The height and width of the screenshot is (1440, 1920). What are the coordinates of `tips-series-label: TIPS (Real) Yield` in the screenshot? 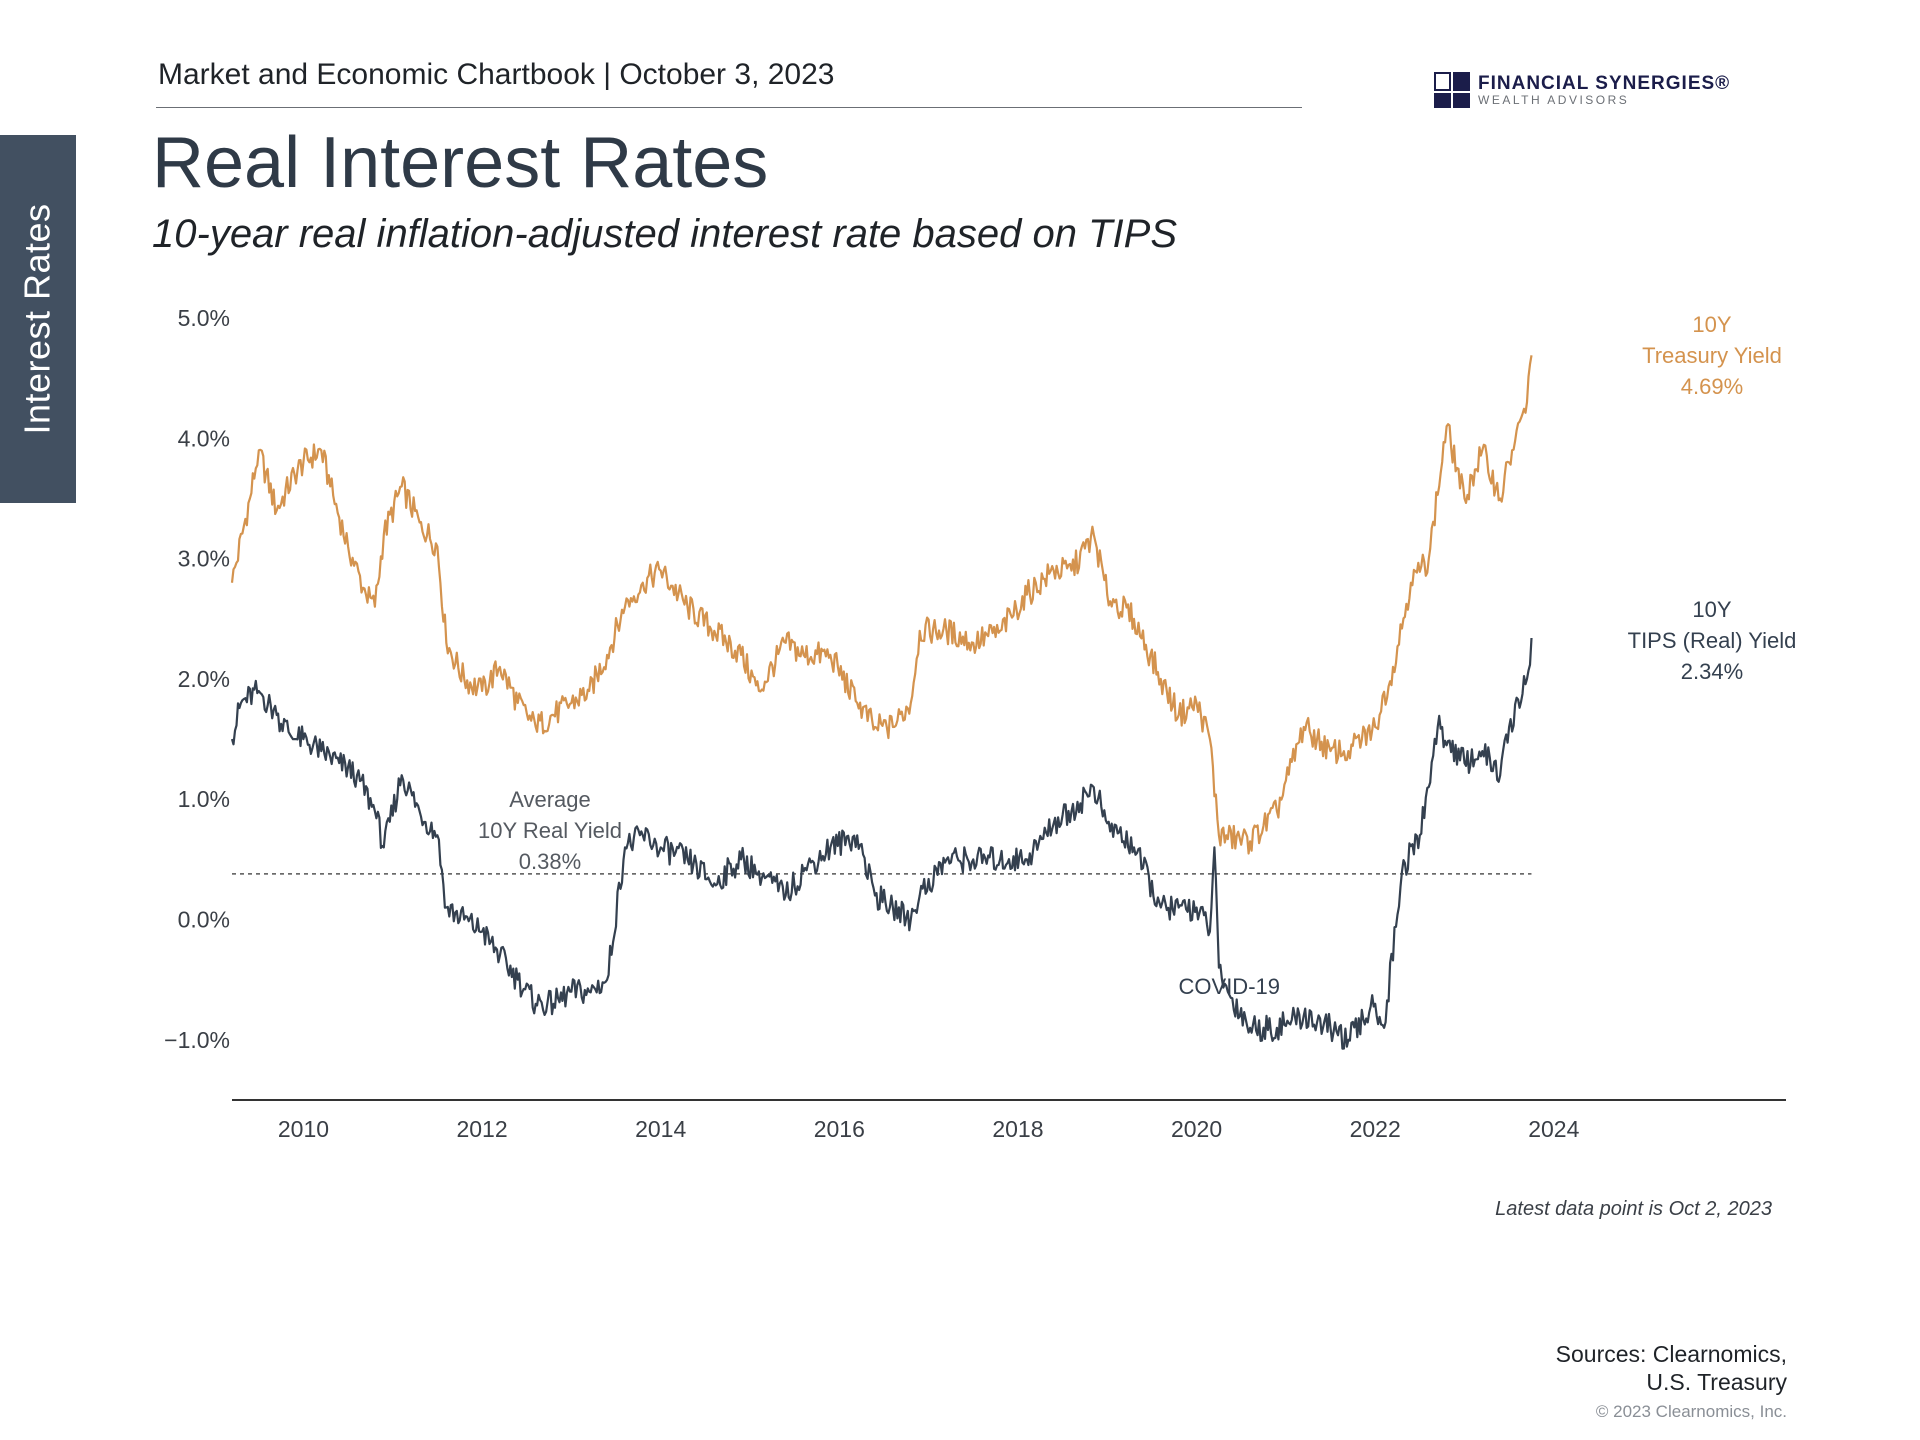 It's located at (1712, 640).